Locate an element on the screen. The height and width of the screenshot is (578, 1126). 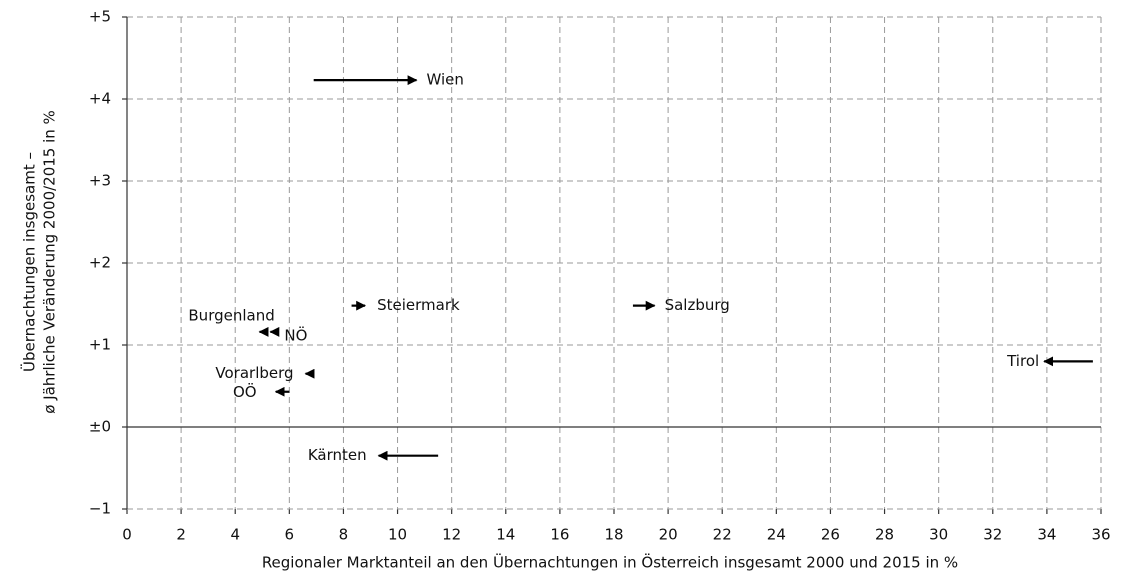
y-tick-label: +1 is located at coordinates (100, 345).